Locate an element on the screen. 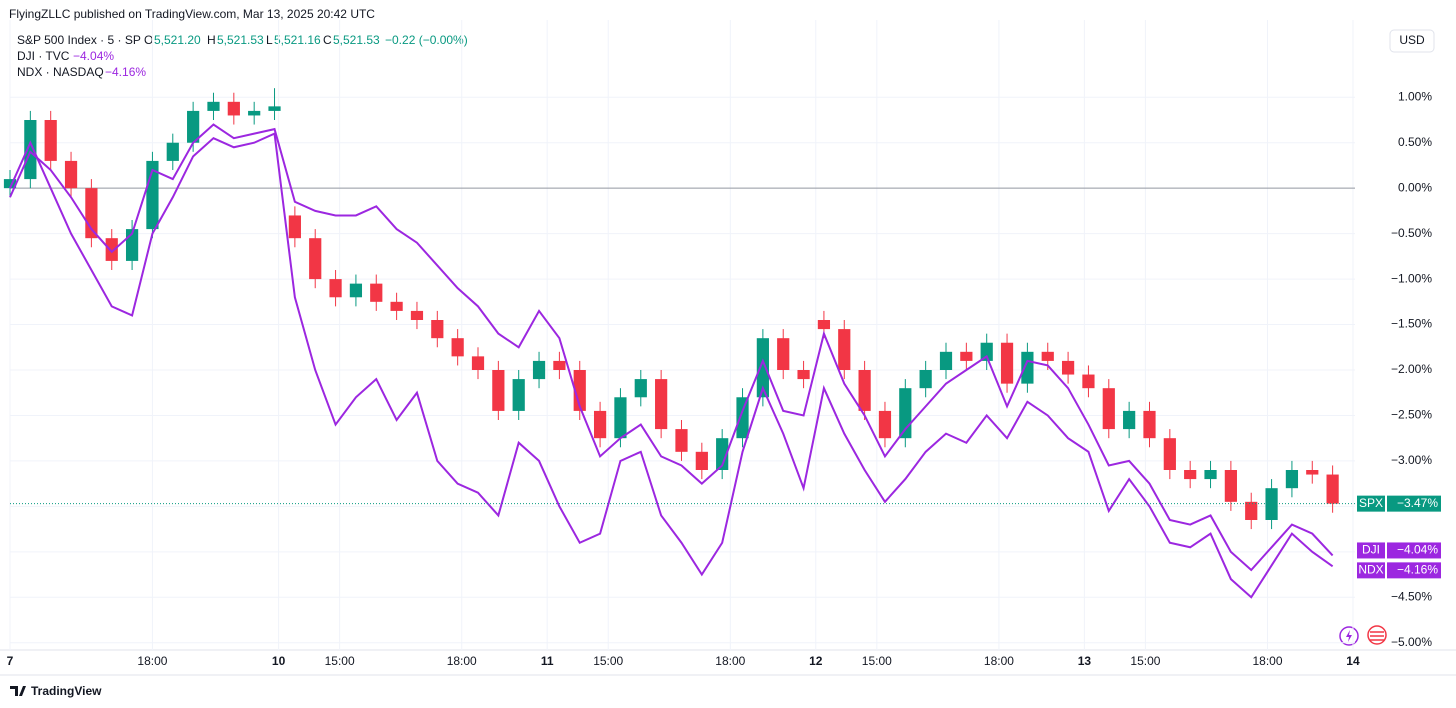 This screenshot has width=1456, height=708. currency-button is located at coordinates (1412, 41).